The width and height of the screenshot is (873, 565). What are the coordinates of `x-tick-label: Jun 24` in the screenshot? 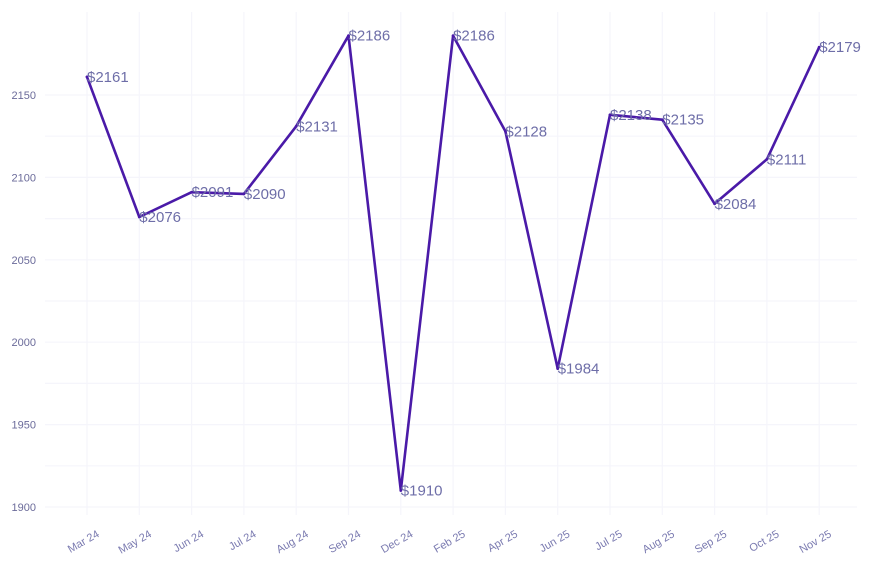 It's located at (188, 541).